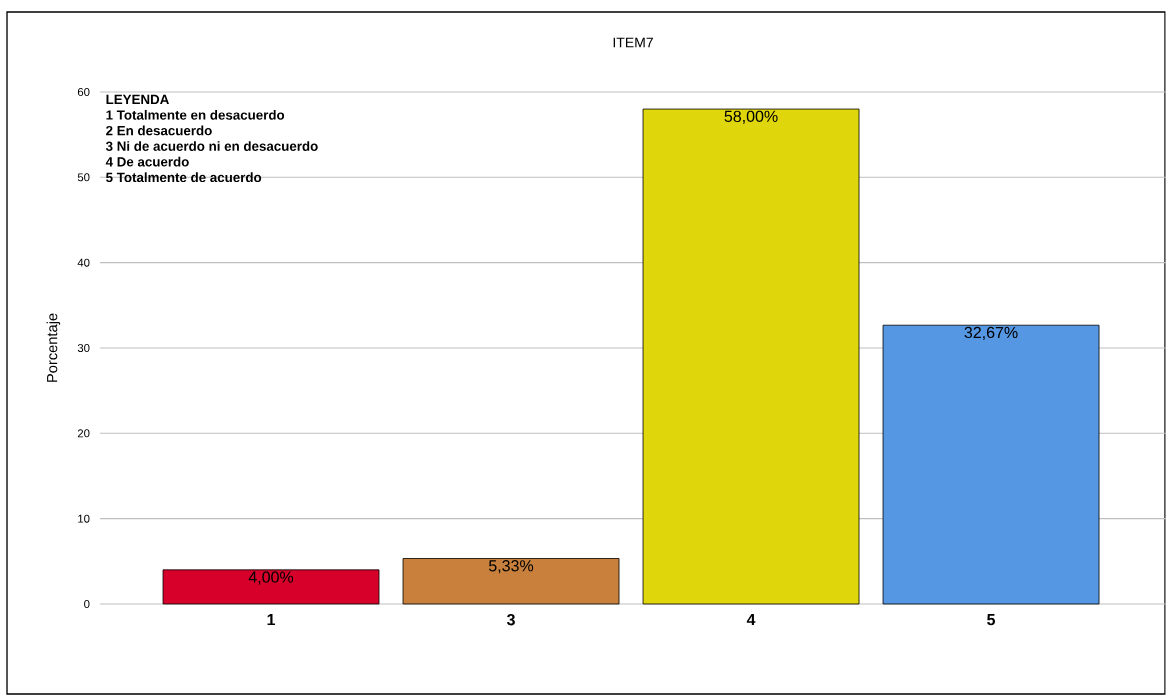 The width and height of the screenshot is (1166, 695). What do you see at coordinates (633, 42) in the screenshot?
I see `chart-title: ITEM7` at bounding box center [633, 42].